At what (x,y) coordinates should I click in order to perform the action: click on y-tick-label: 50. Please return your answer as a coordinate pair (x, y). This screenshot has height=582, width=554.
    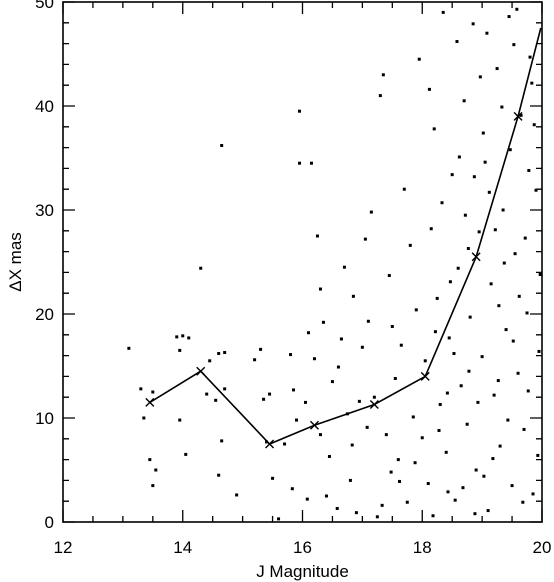
    Looking at the image, I should click on (44, 6).